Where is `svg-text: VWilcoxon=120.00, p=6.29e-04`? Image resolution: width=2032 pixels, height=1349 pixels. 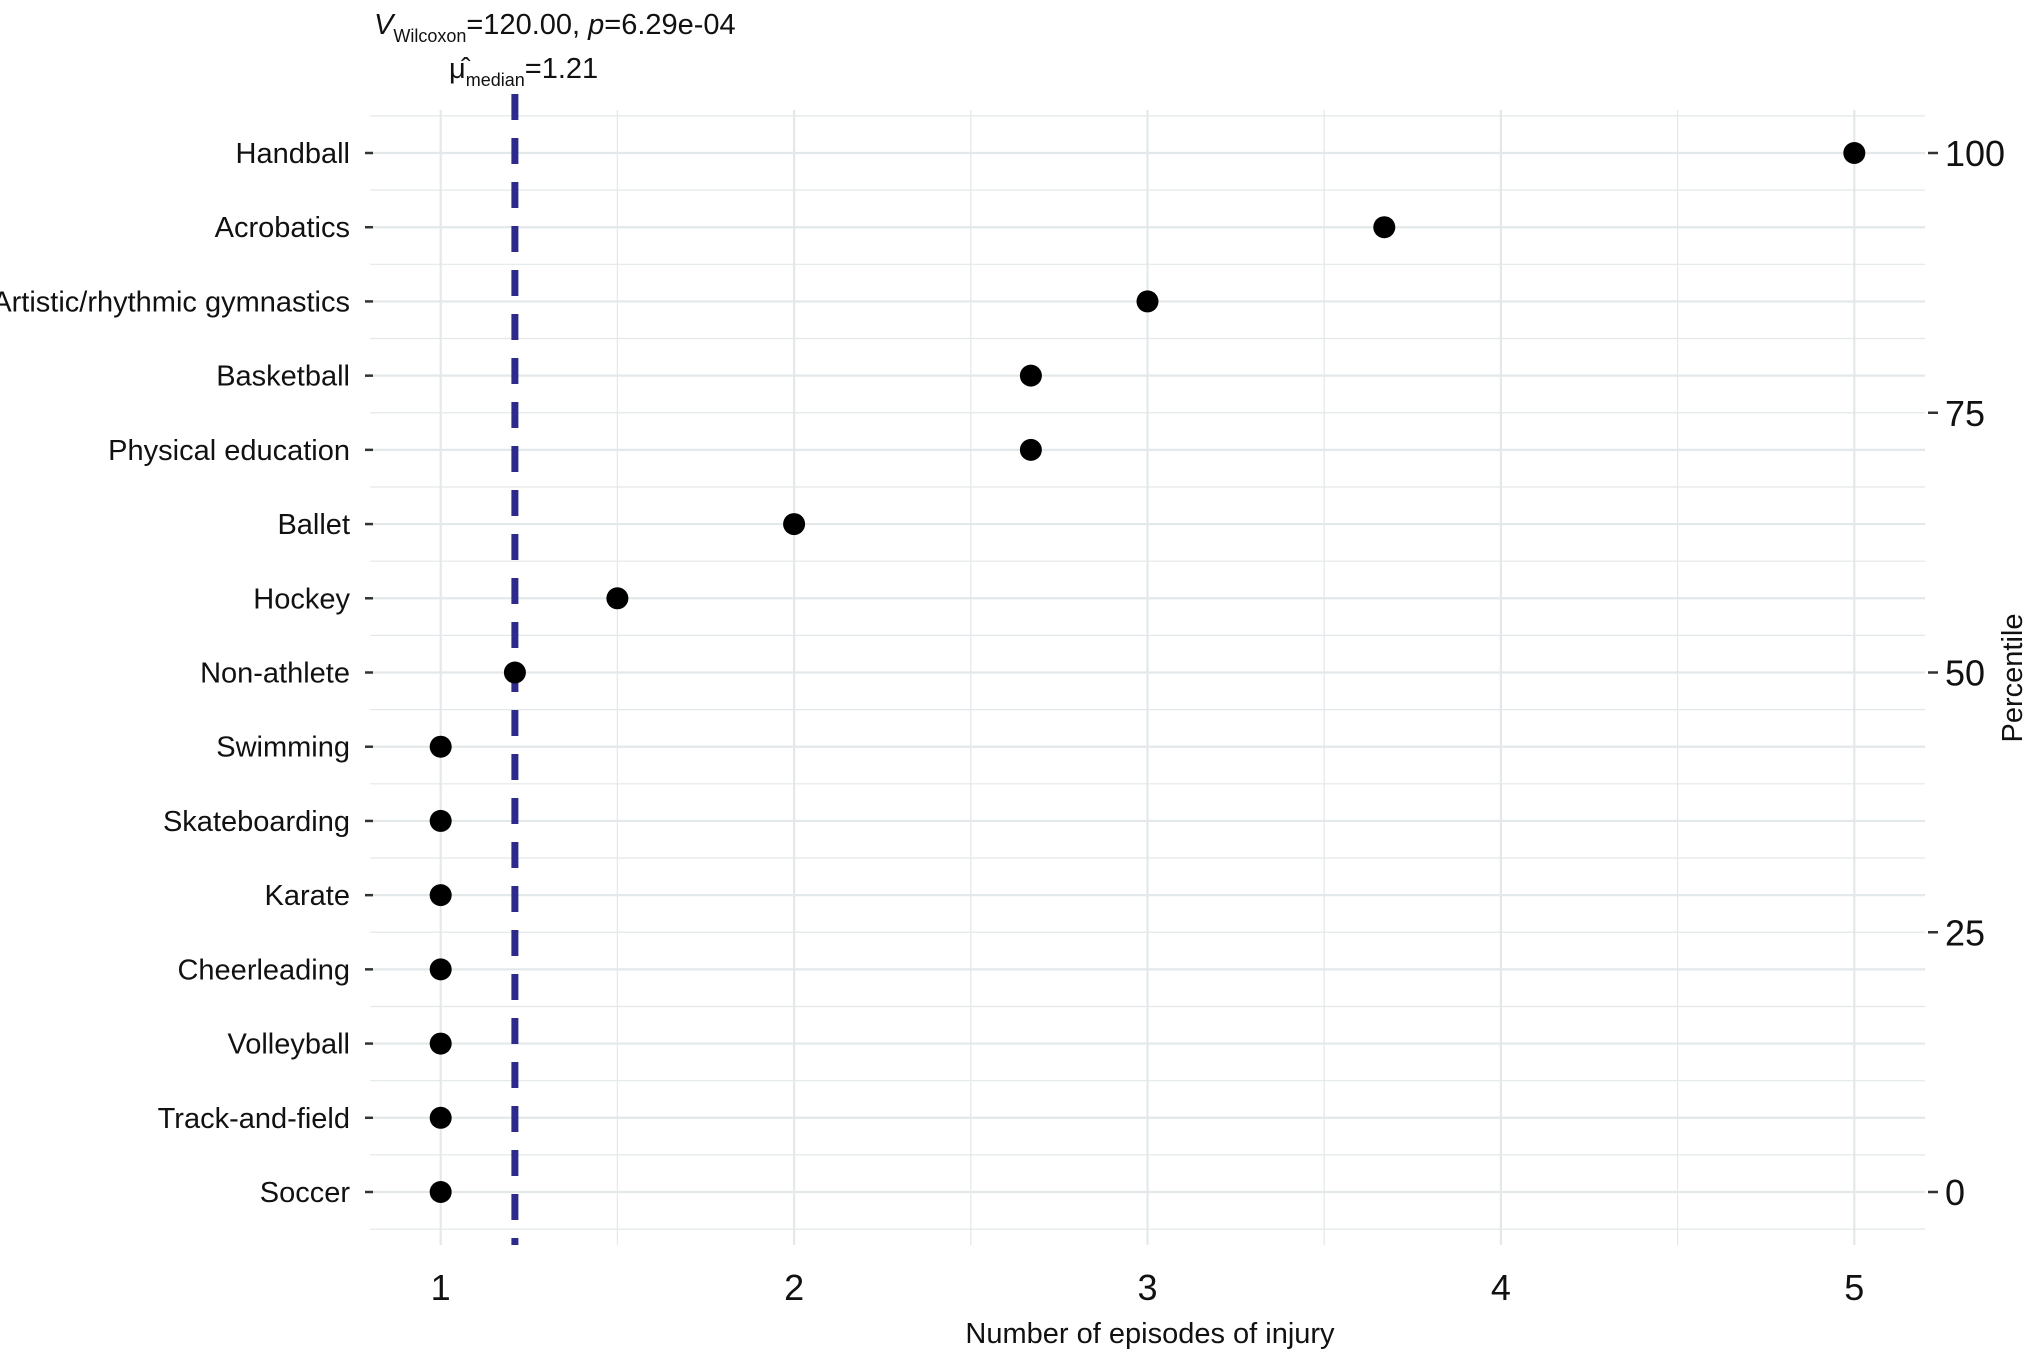 svg-text: VWilcoxon=120.00, p=6.29e-04 is located at coordinates (555, 27).